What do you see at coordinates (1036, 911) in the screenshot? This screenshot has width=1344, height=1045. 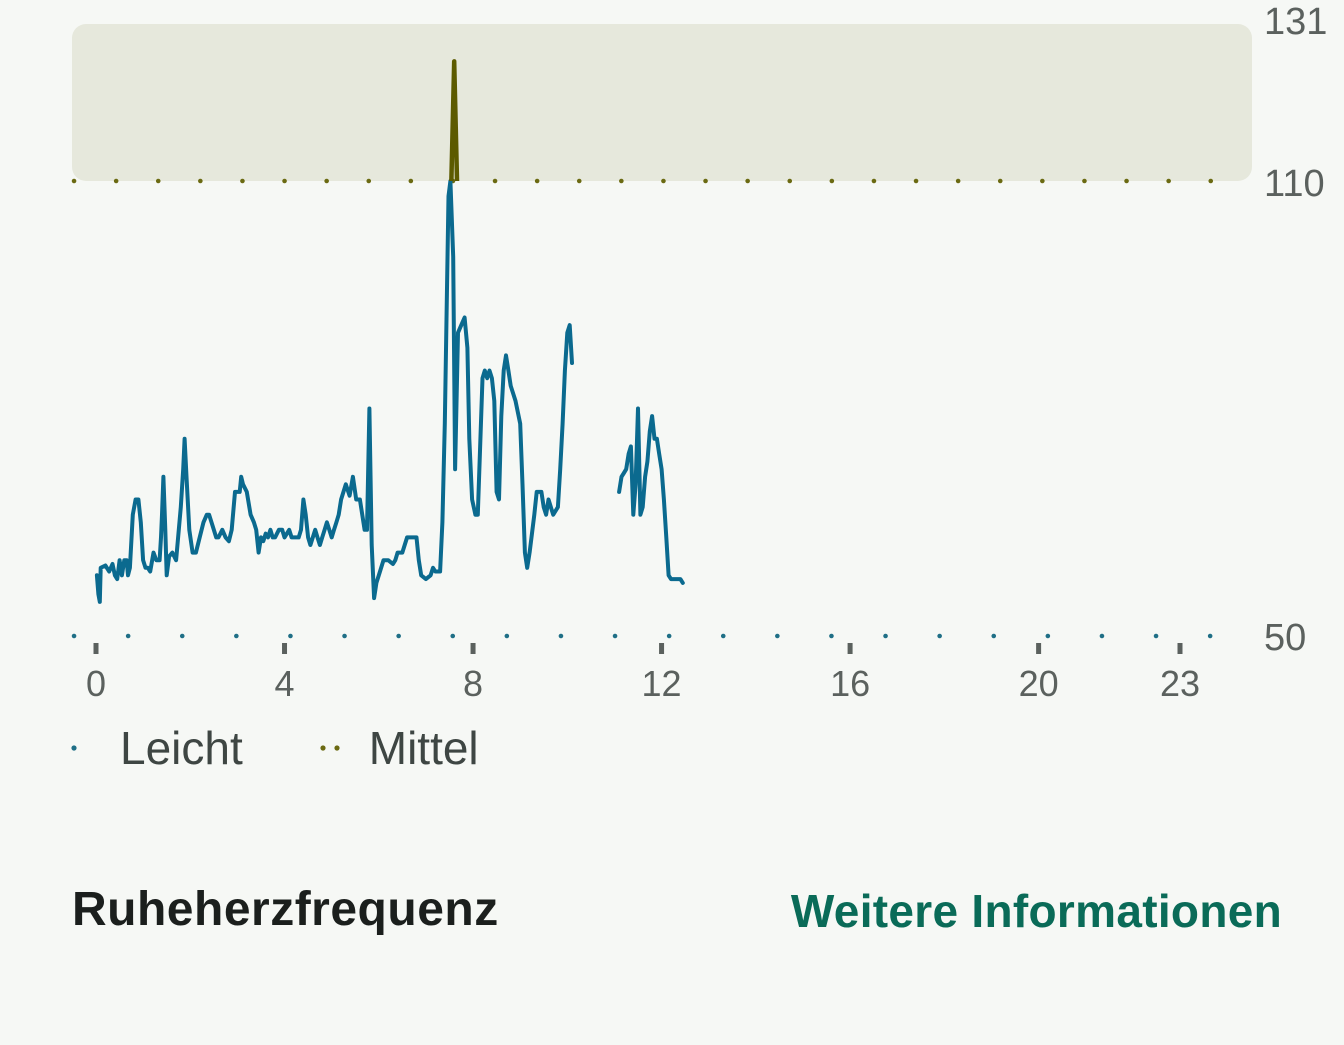 I see `more-info-link: Weitere Informationen` at bounding box center [1036, 911].